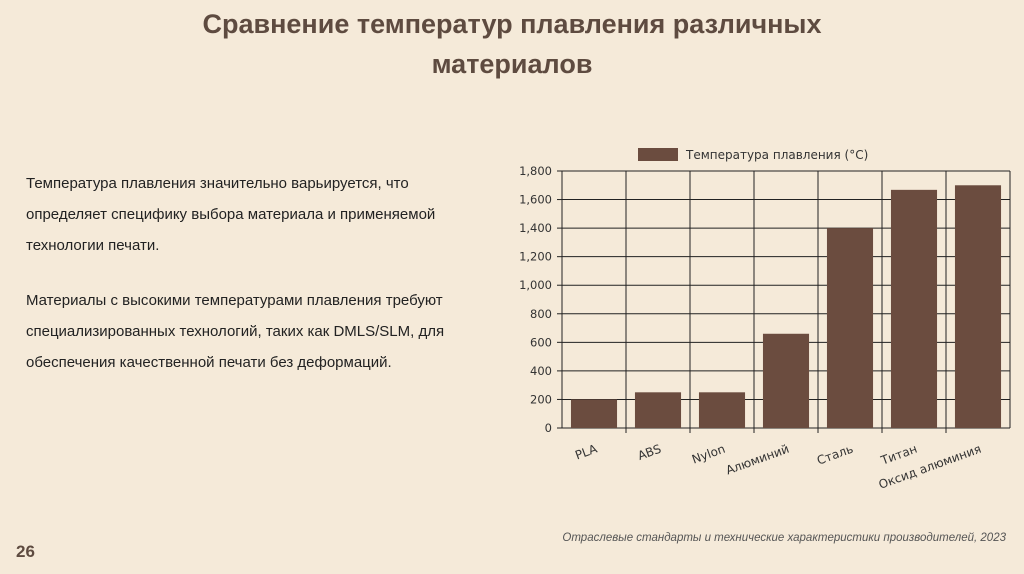 The height and width of the screenshot is (574, 1024). I want to click on y-tick-label: 0, so click(548, 428).